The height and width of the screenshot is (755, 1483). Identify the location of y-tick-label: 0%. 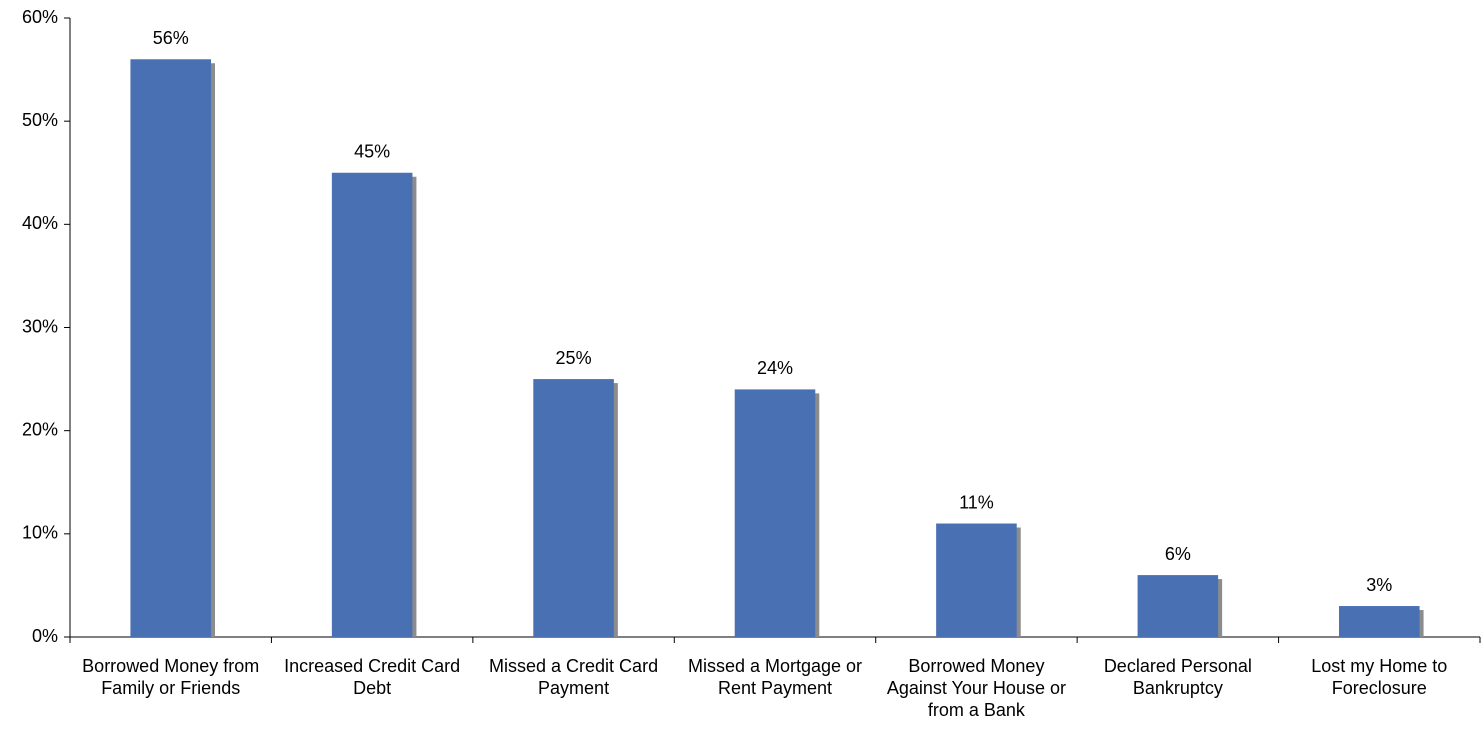
(45, 636).